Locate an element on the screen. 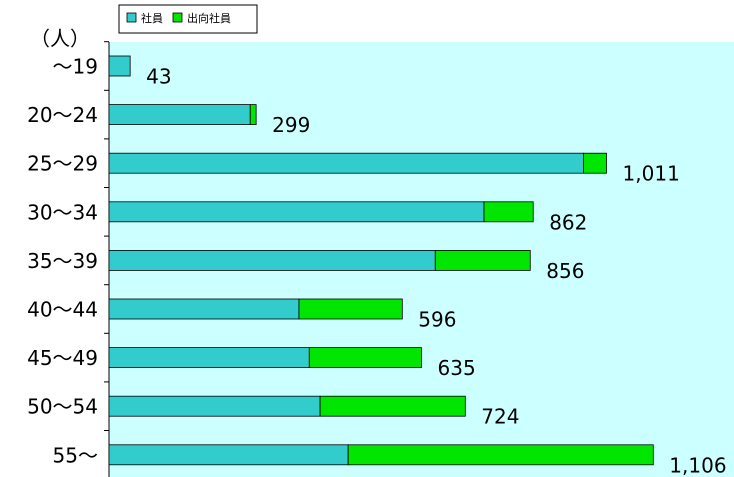  data-label: 862 is located at coordinates (568, 222).